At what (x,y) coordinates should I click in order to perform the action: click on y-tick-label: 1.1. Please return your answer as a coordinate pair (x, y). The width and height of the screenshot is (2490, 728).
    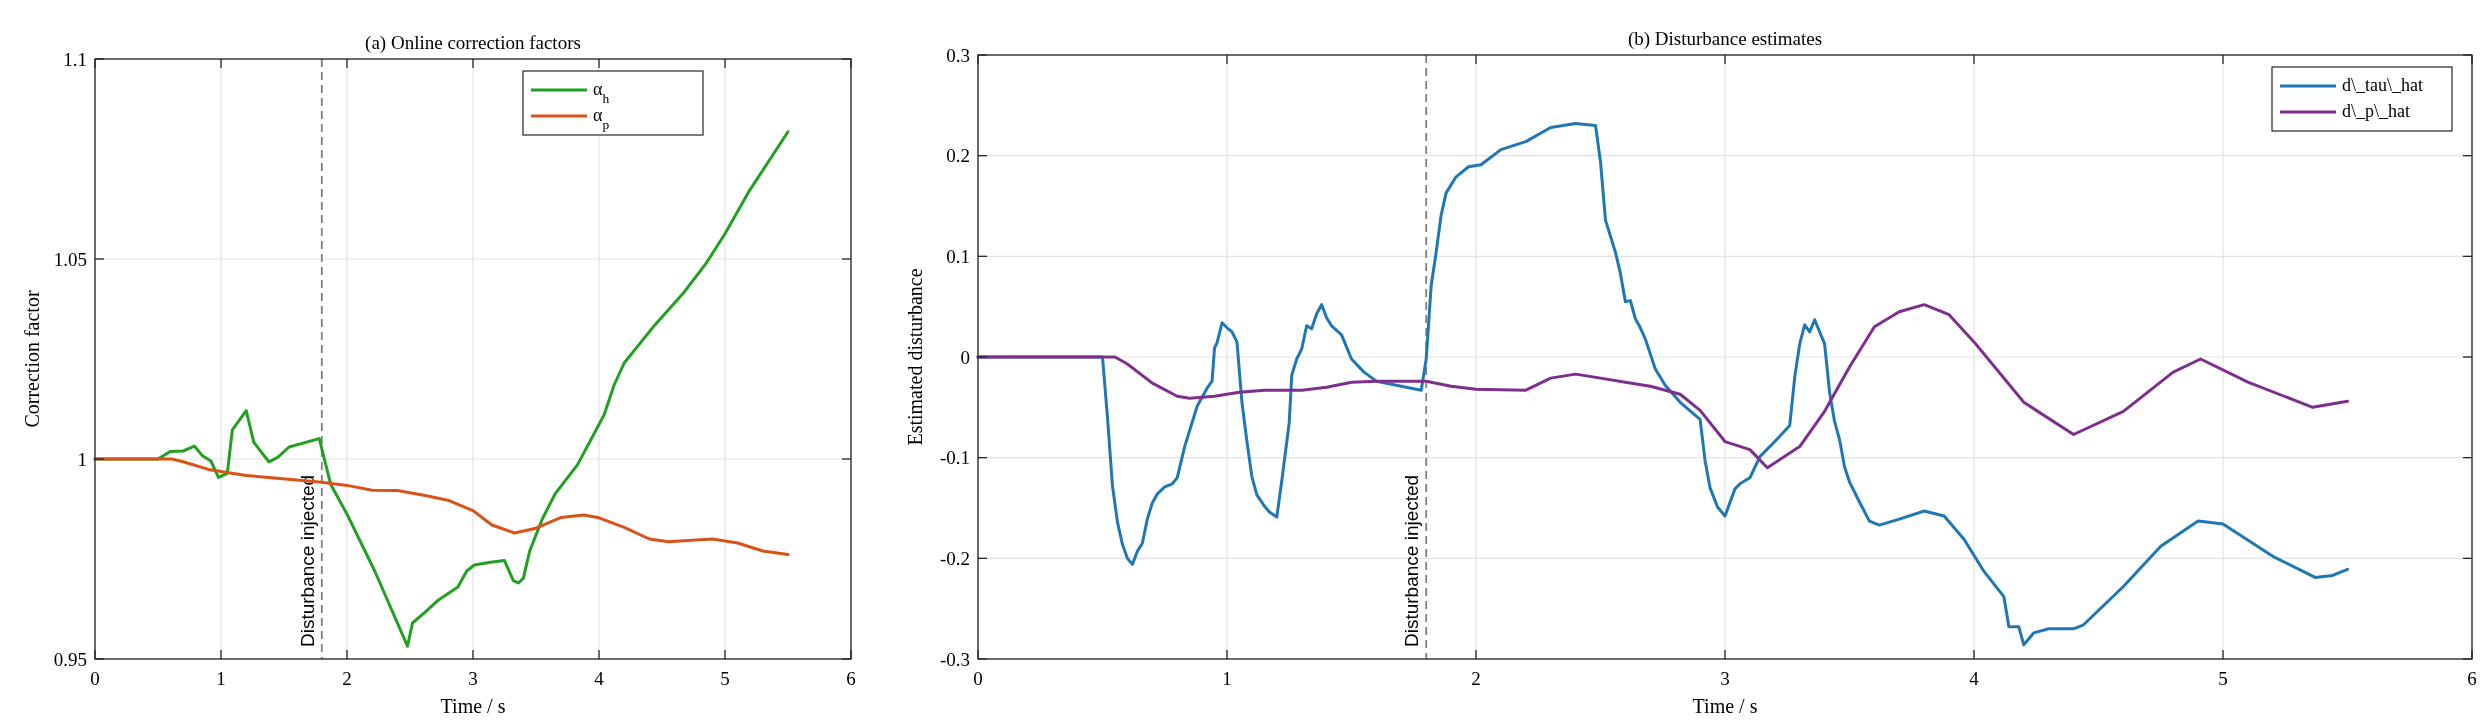
    Looking at the image, I should click on (75, 59).